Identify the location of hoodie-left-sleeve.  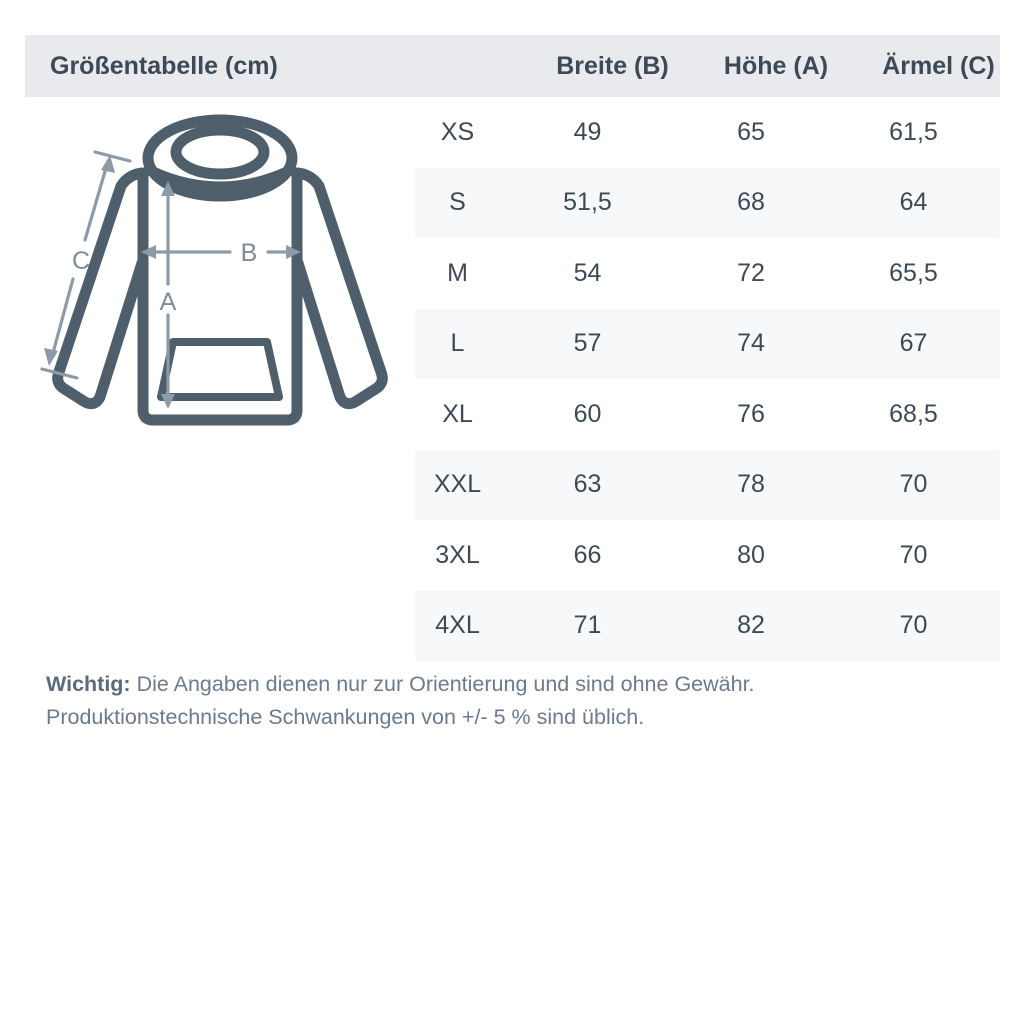
(100, 288).